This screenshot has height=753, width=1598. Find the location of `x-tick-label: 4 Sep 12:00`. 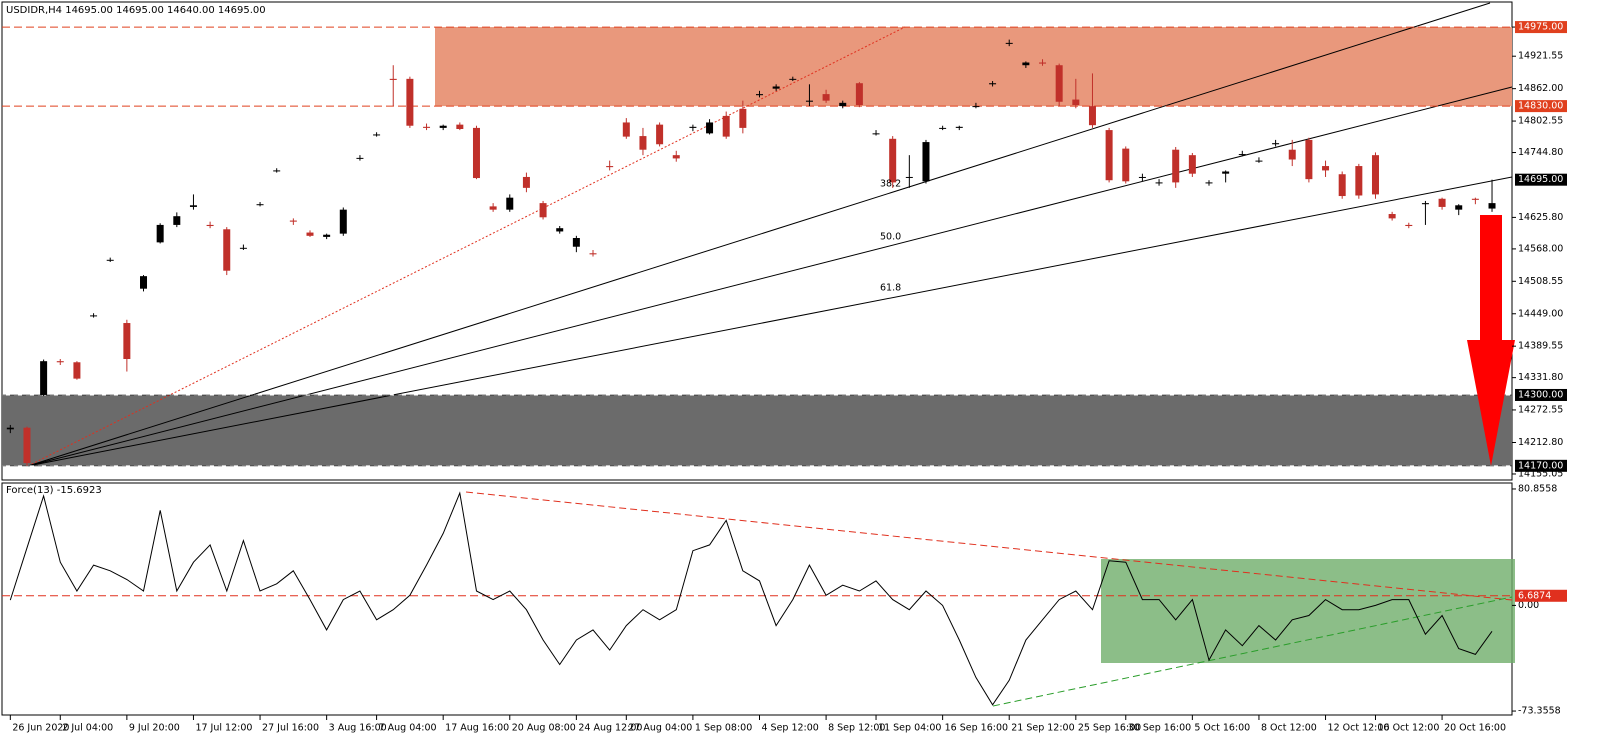

x-tick-label: 4 Sep 12:00 is located at coordinates (789, 728).